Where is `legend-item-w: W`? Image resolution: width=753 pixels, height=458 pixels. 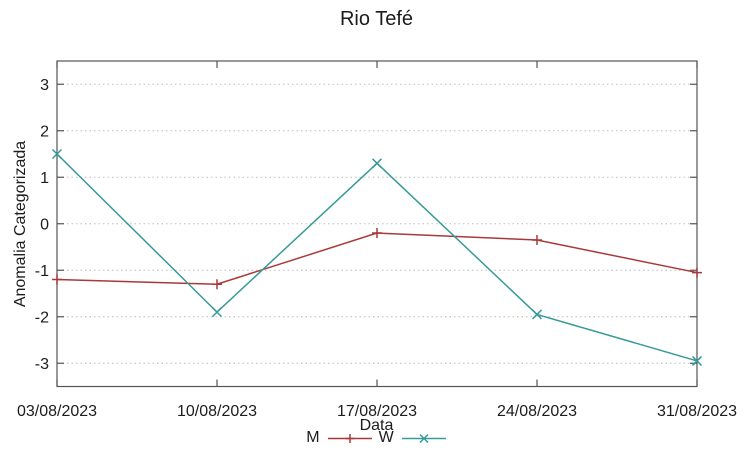
legend-item-w: W is located at coordinates (413, 438).